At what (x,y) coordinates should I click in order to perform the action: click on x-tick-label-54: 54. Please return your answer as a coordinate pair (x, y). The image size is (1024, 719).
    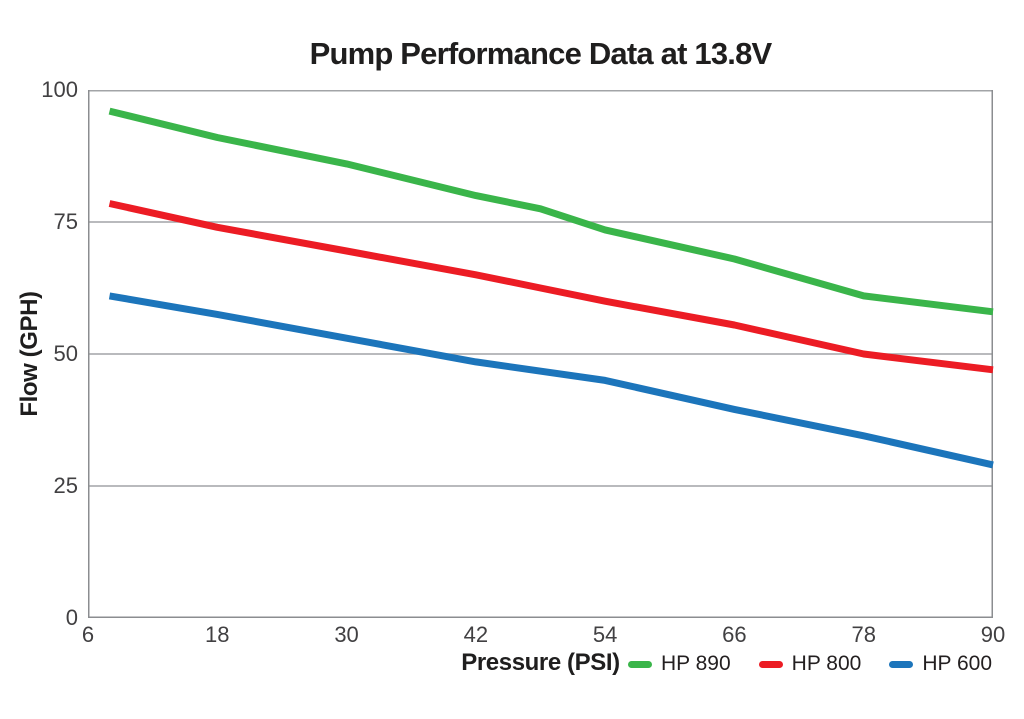
    Looking at the image, I should click on (605, 634).